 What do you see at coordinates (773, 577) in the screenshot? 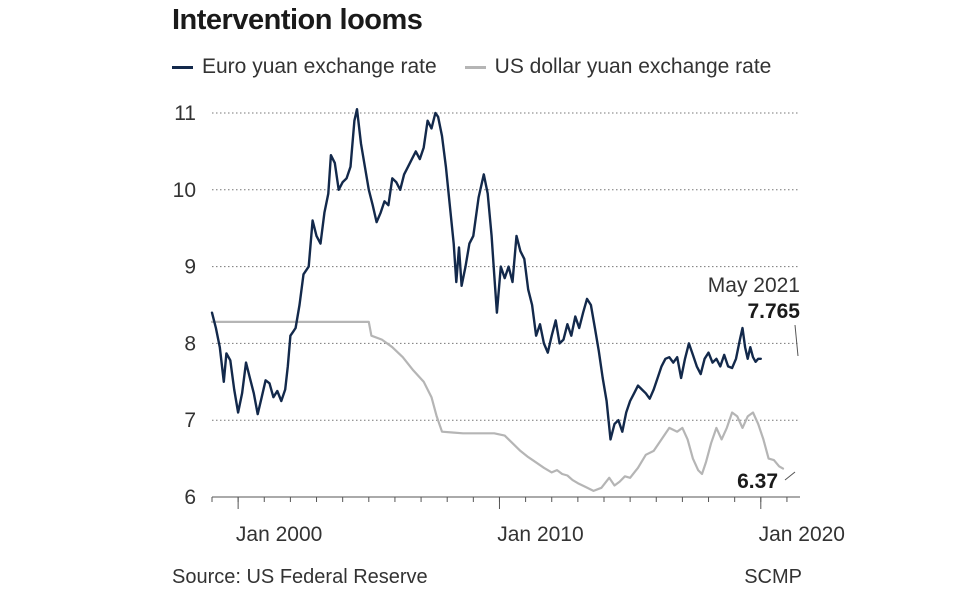
I see `credit-label: SCMP` at bounding box center [773, 577].